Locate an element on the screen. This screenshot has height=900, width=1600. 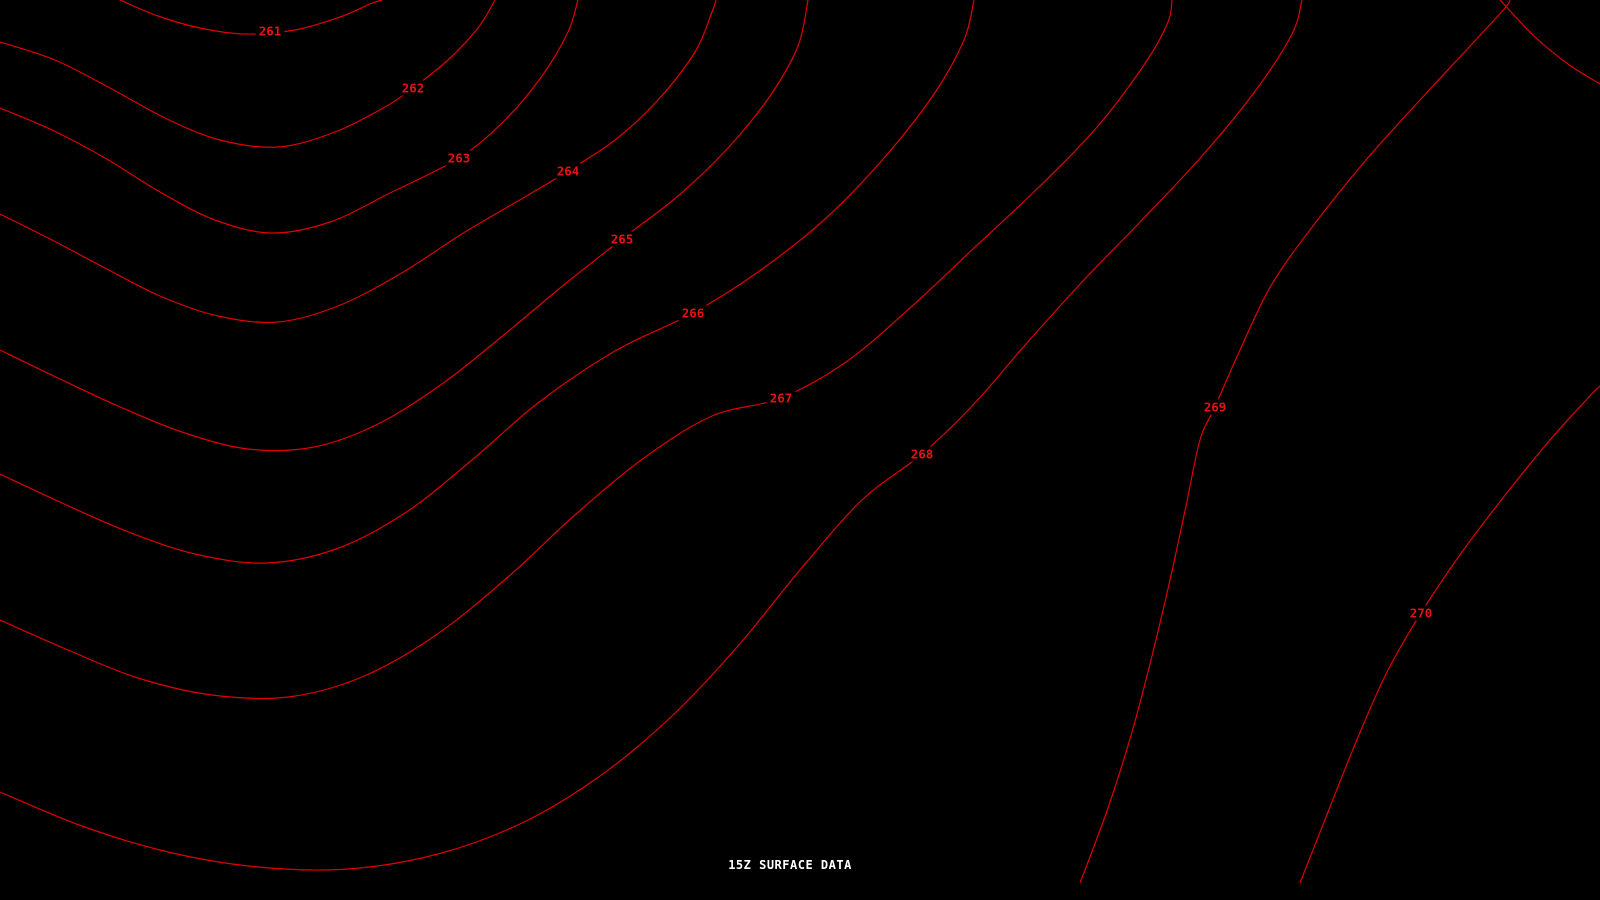
contour-label: 268 is located at coordinates (922, 454).